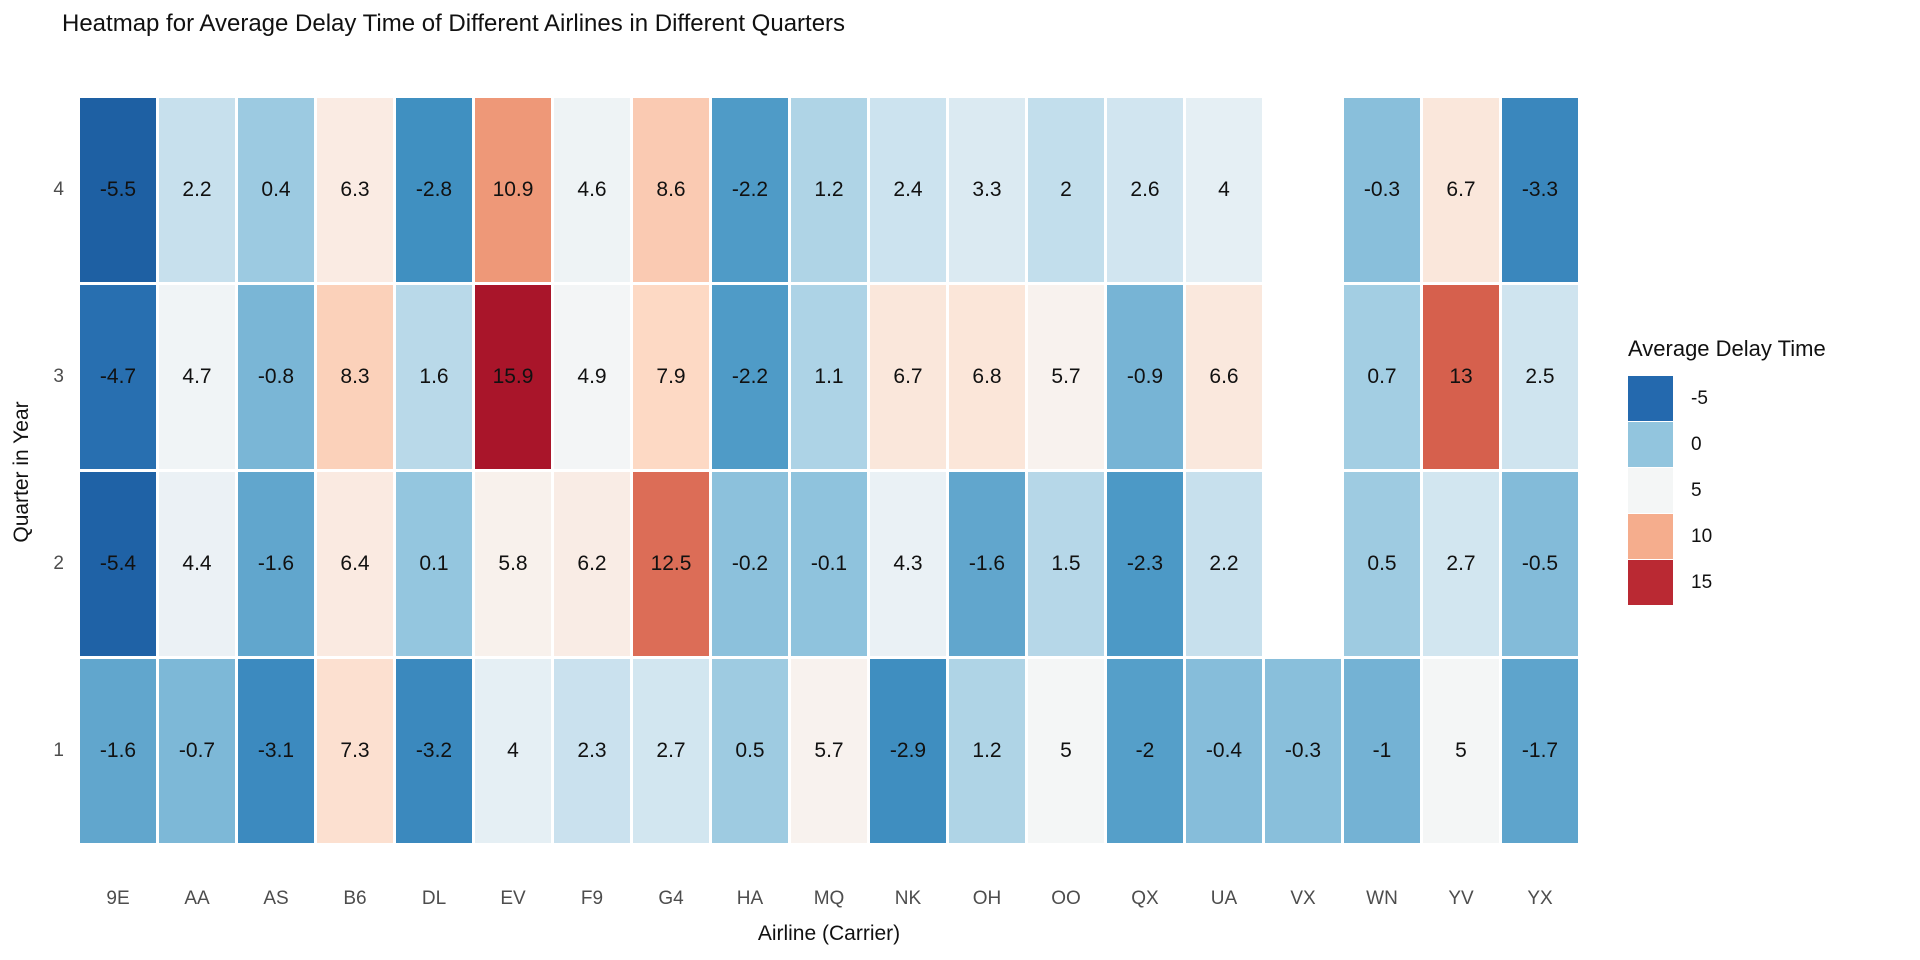  What do you see at coordinates (1699, 398) in the screenshot?
I see `legend-label: -5` at bounding box center [1699, 398].